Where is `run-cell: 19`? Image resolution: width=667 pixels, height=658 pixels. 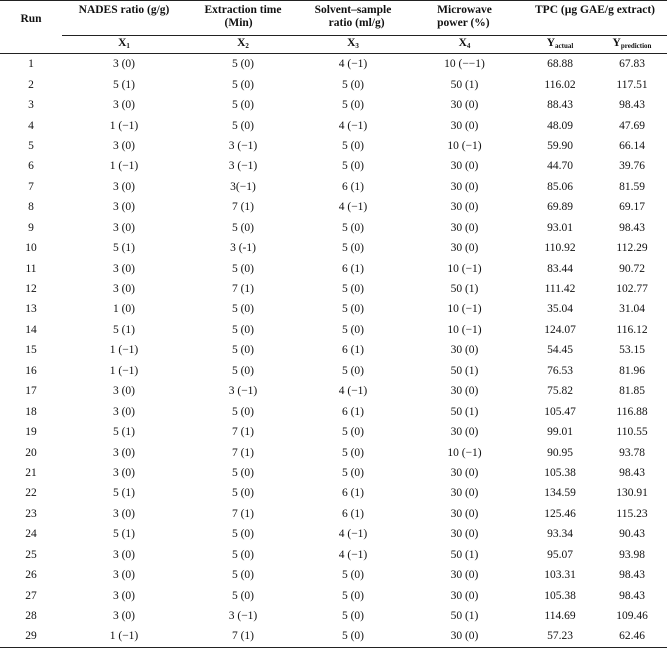
run-cell: 19 is located at coordinates (31, 432).